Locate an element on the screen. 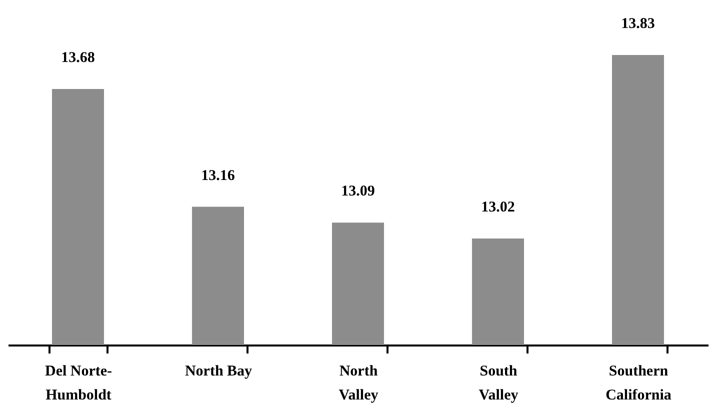 This screenshot has width=709, height=420. data-label: 13.83 is located at coordinates (638, 24).